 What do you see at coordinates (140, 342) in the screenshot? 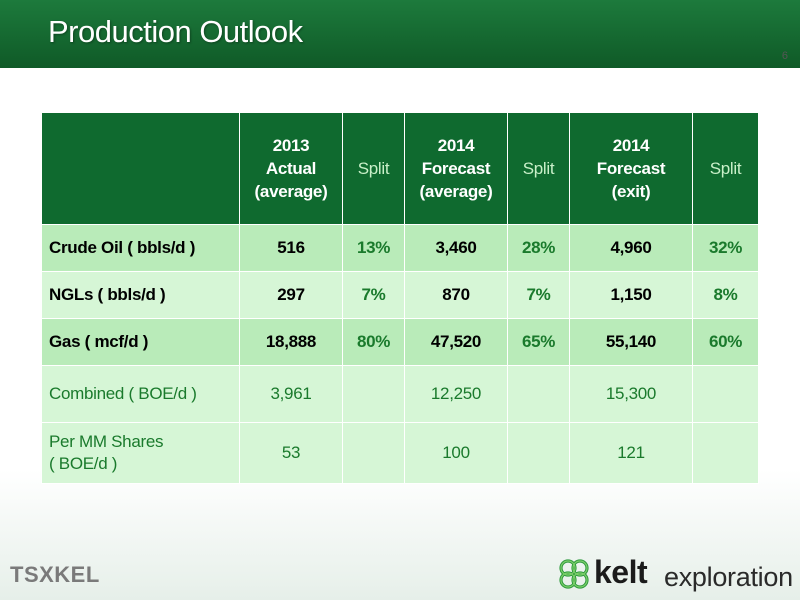
I see `row-label: Gas ( mcf/d )` at bounding box center [140, 342].